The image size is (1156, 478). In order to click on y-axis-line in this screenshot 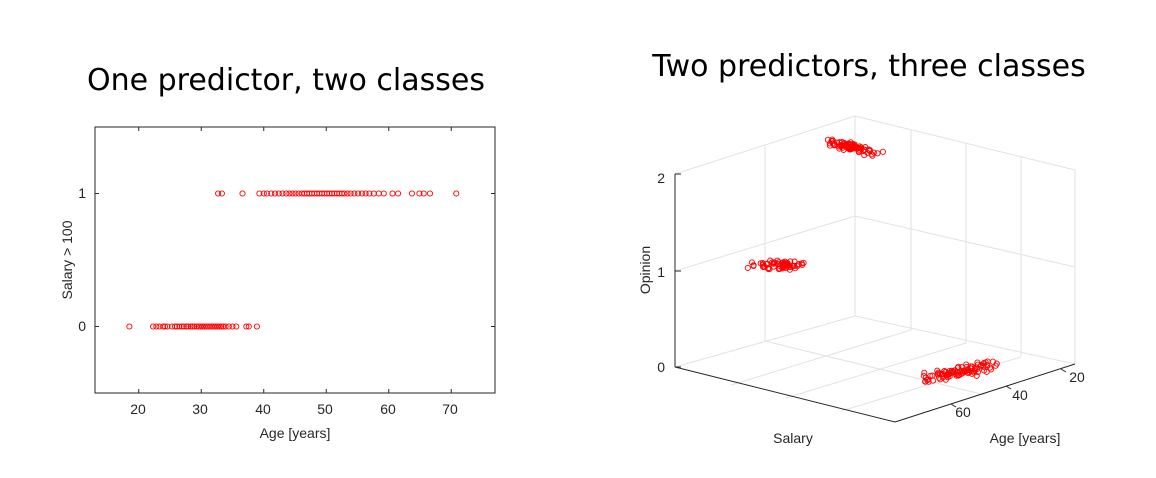, I will do `click(985, 393)`.